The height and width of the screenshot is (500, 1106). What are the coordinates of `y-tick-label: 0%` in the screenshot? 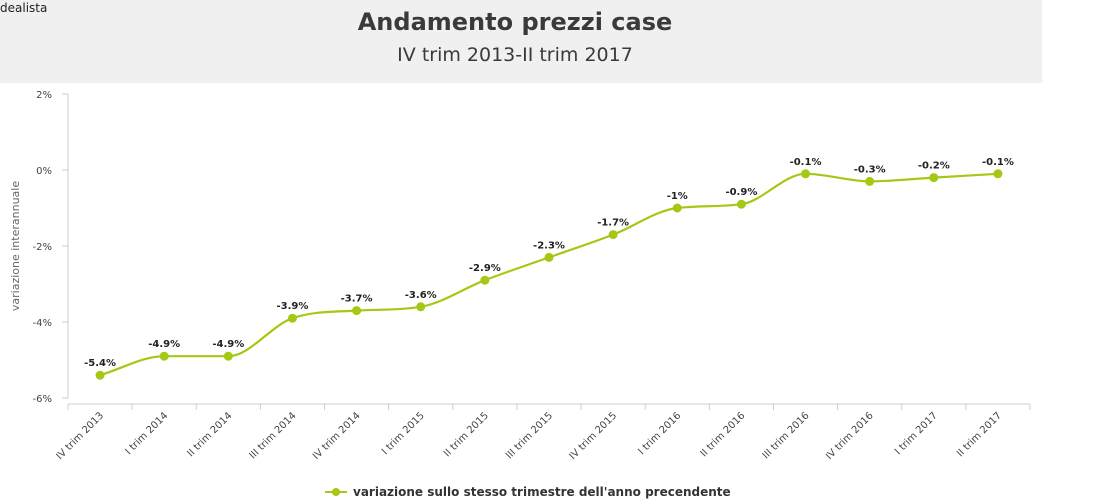 It's located at (44, 171).